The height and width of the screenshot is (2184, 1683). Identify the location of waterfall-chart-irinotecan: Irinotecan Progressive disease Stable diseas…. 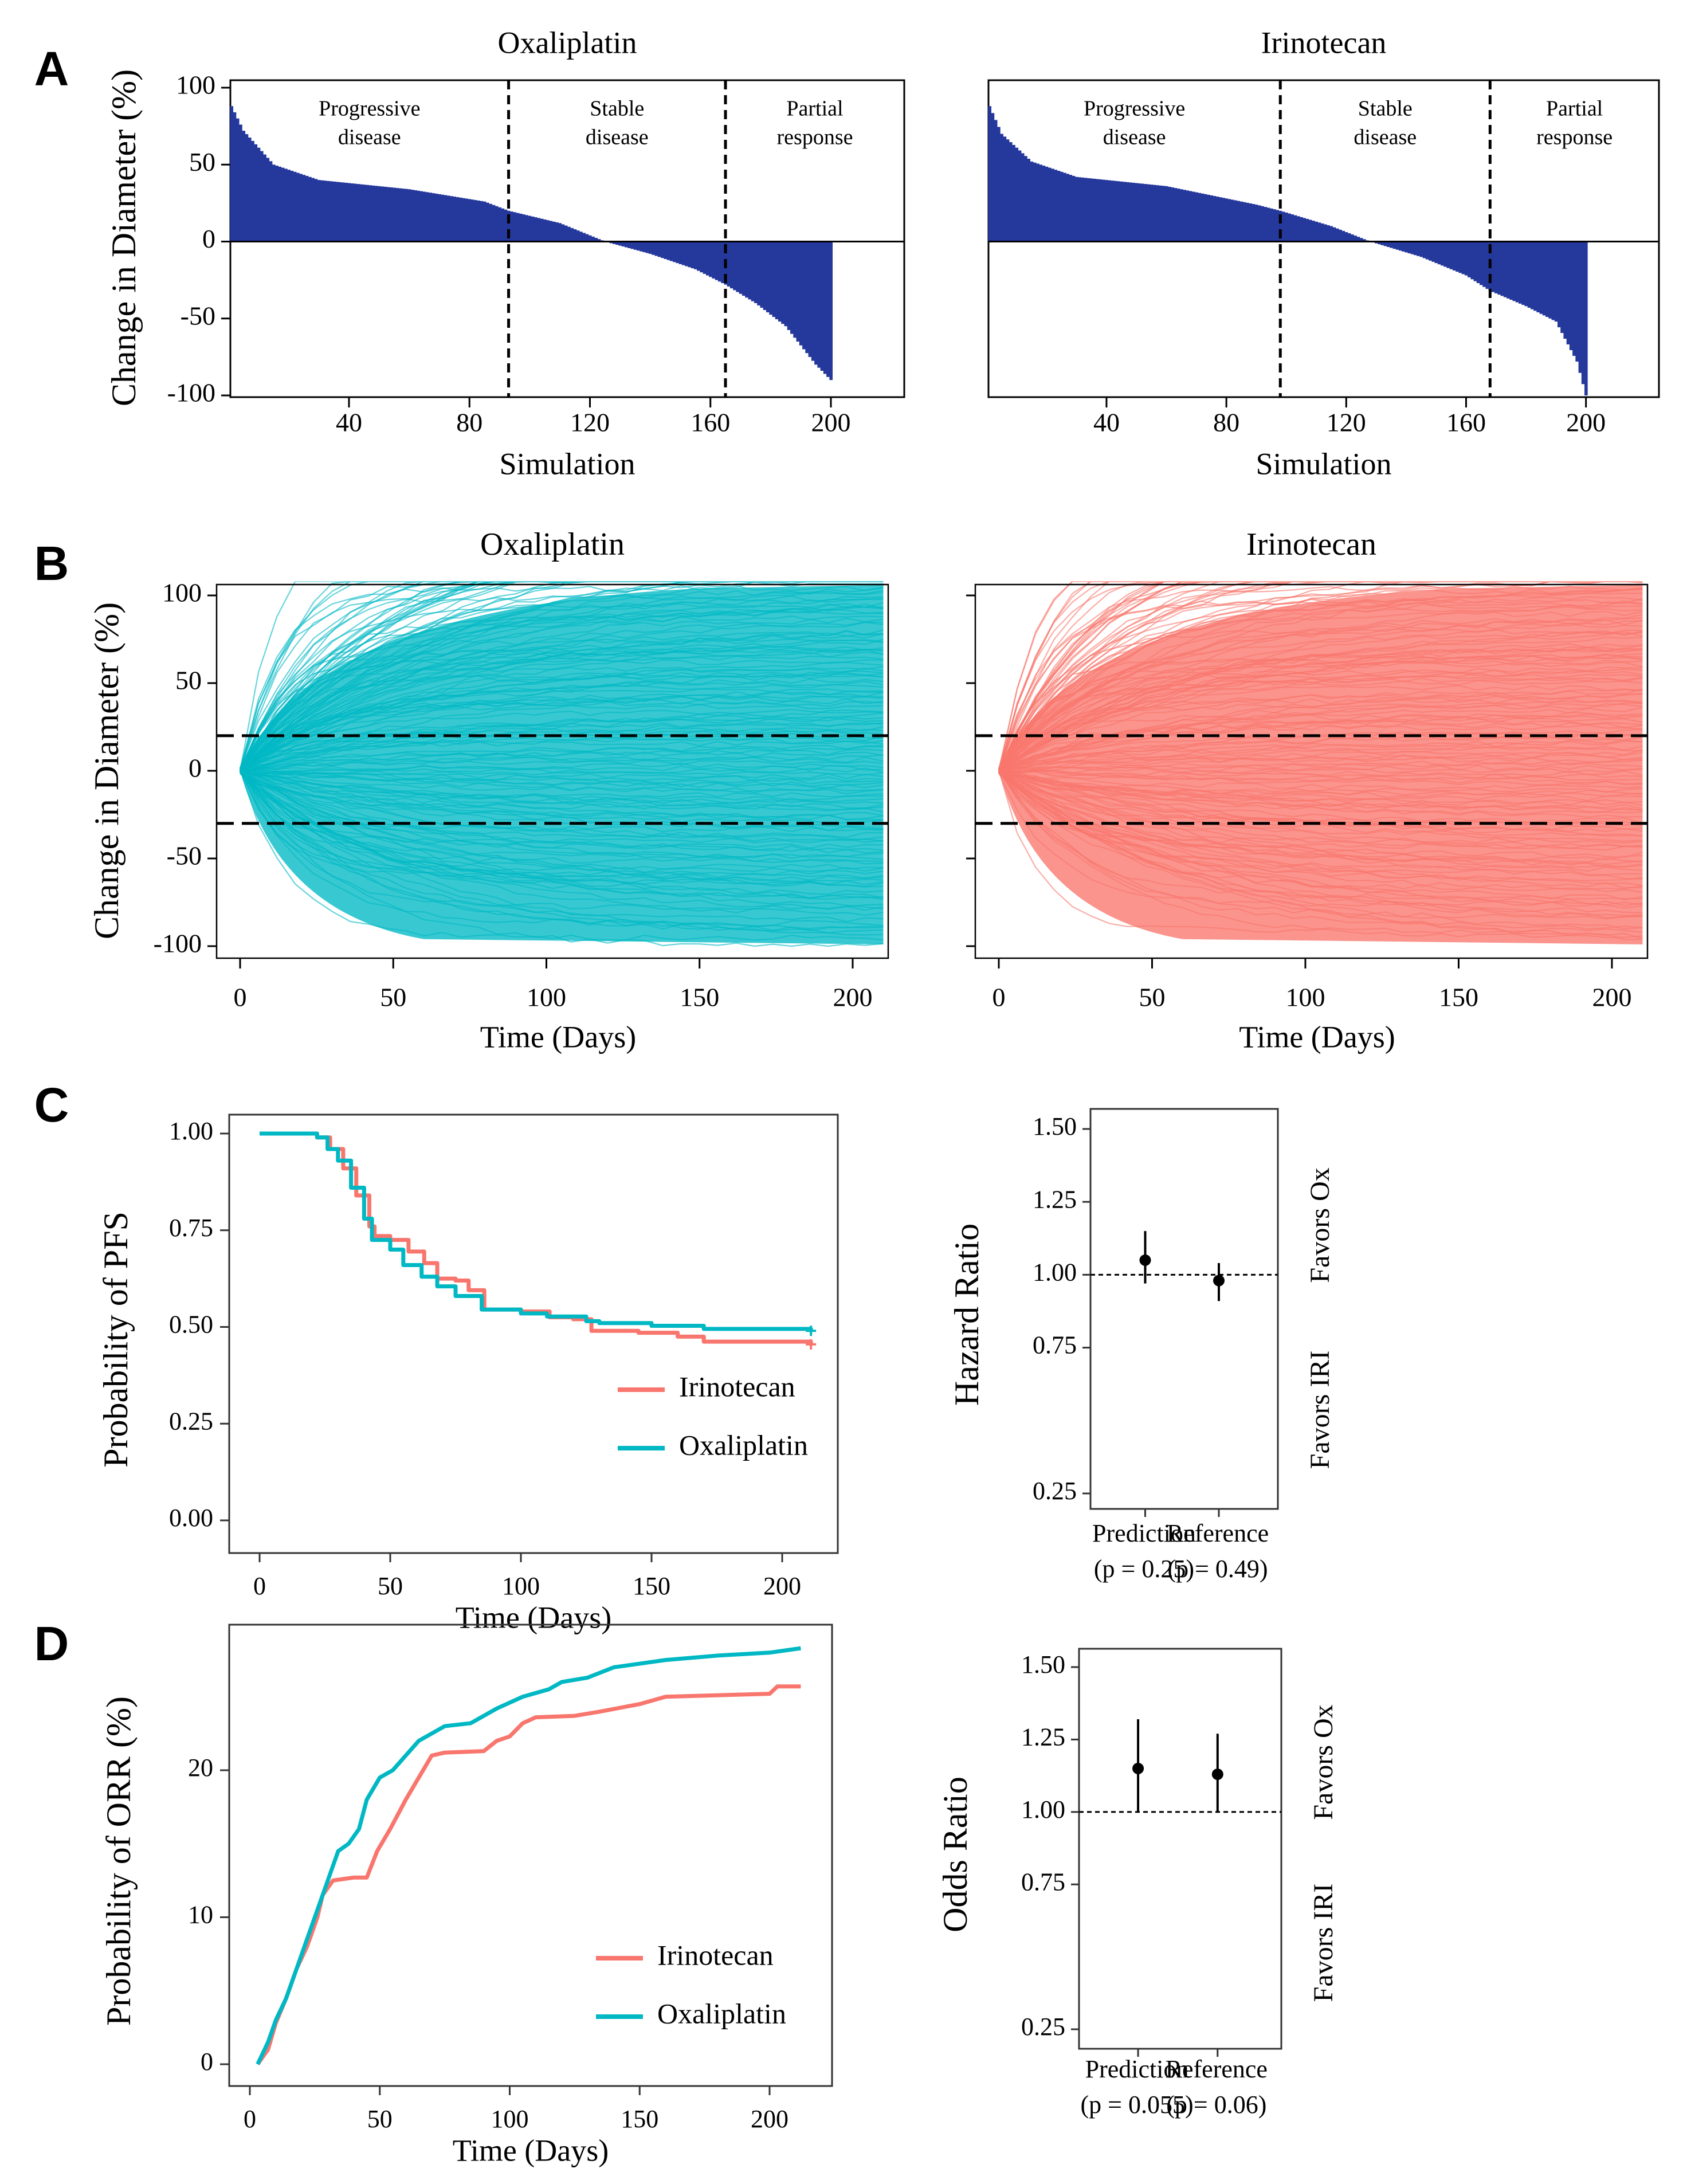
(1323, 253).